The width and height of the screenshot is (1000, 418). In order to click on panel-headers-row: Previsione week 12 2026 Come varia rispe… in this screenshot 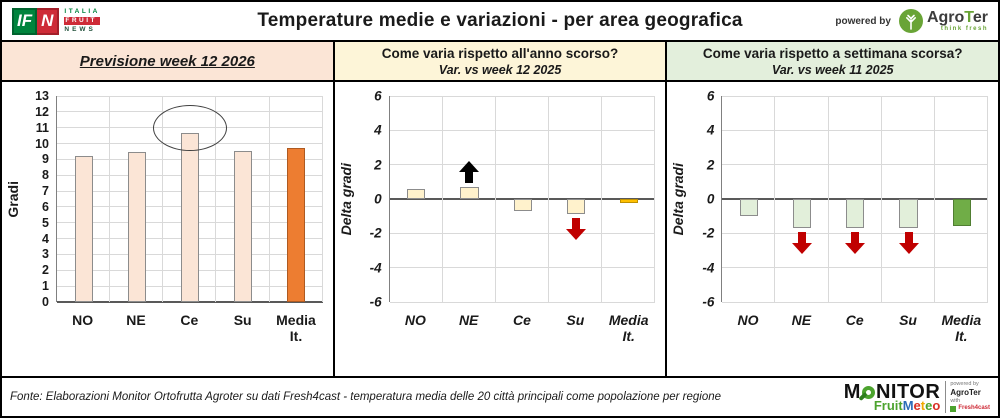, I will do `click(500, 62)`.